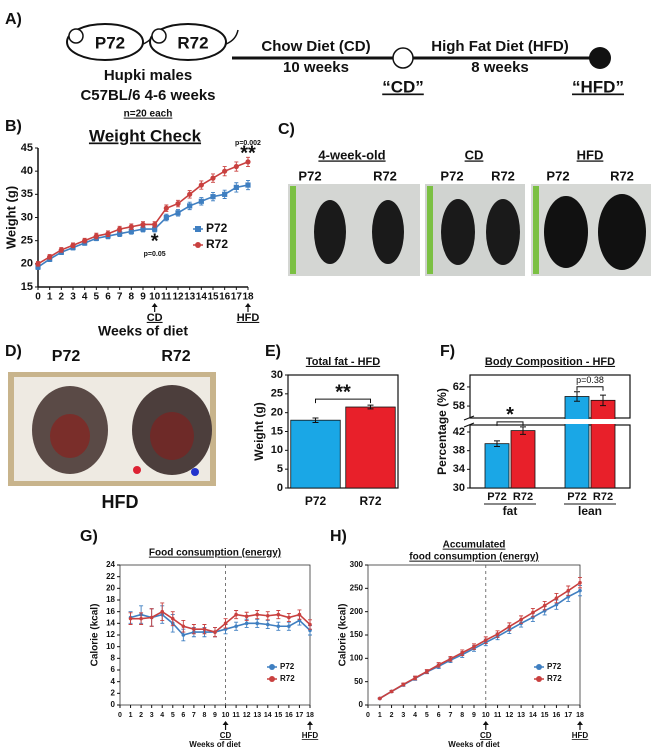  What do you see at coordinates (38, 297) in the screenshot?
I see `x-tick-label: 0` at bounding box center [38, 297].